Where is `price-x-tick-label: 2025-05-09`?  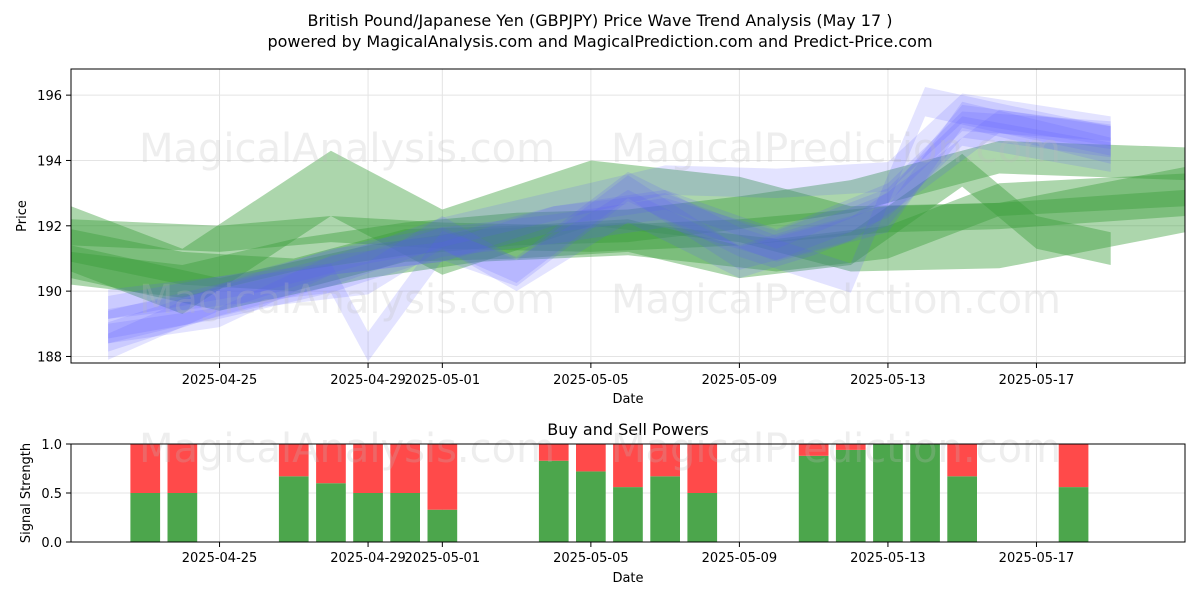 price-x-tick-label: 2025-05-09 is located at coordinates (740, 380).